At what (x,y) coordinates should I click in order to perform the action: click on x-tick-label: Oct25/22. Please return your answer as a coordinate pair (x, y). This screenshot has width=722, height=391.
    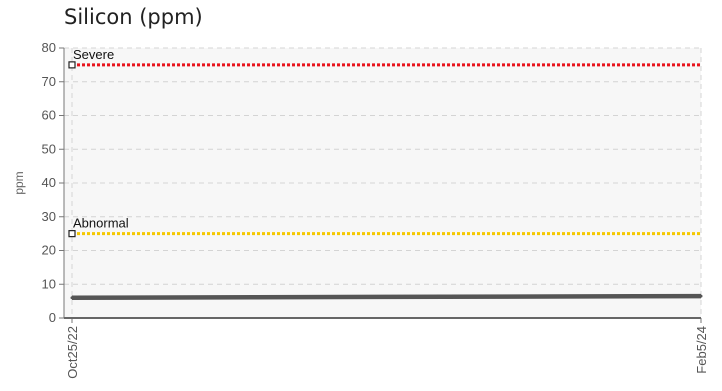
    Looking at the image, I should click on (72, 352).